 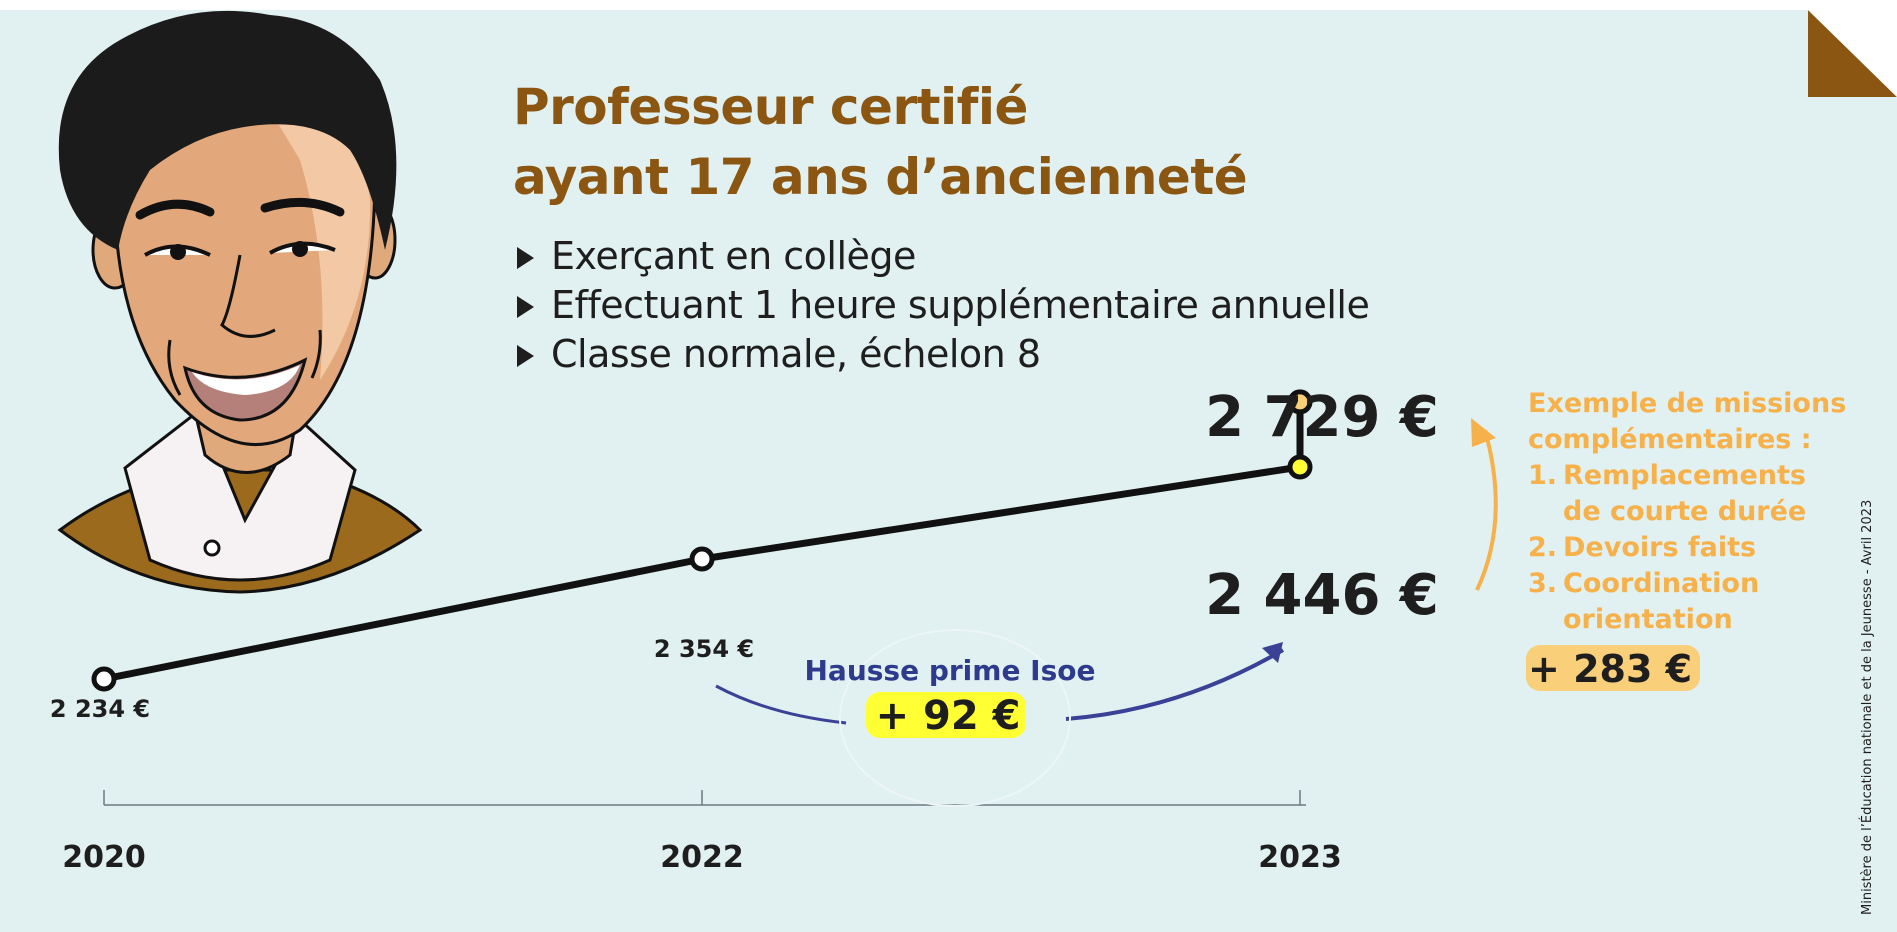 What do you see at coordinates (1300, 857) in the screenshot?
I see `year-label: 2023` at bounding box center [1300, 857].